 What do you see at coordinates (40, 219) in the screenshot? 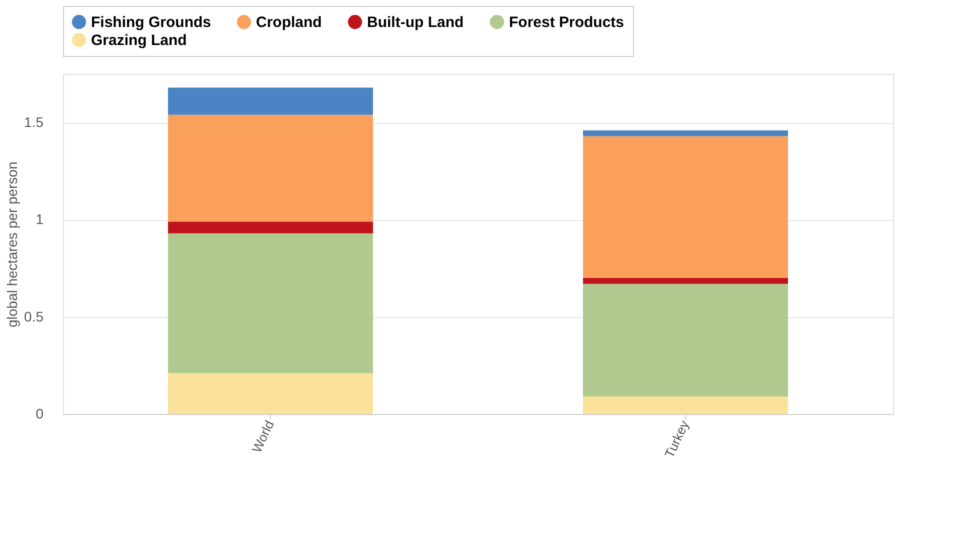
I see `y-tick-label: 1` at bounding box center [40, 219].